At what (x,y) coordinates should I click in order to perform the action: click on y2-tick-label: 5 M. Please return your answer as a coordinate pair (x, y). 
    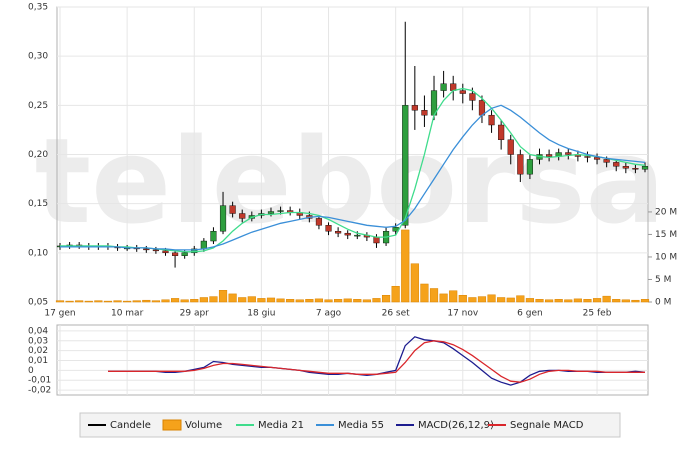
    Looking at the image, I should click on (663, 280).